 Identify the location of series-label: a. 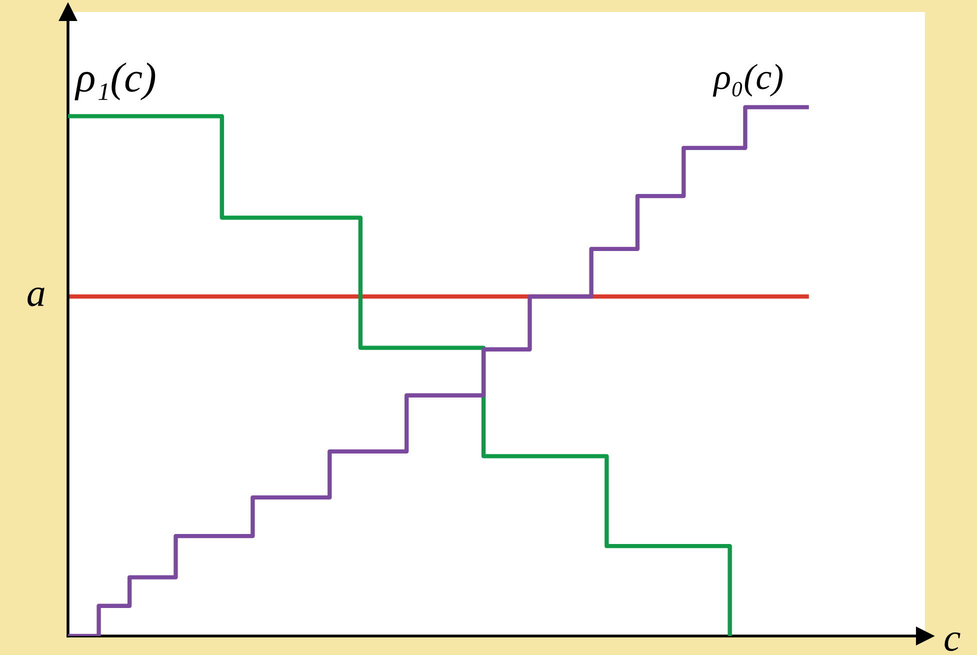
(36, 297).